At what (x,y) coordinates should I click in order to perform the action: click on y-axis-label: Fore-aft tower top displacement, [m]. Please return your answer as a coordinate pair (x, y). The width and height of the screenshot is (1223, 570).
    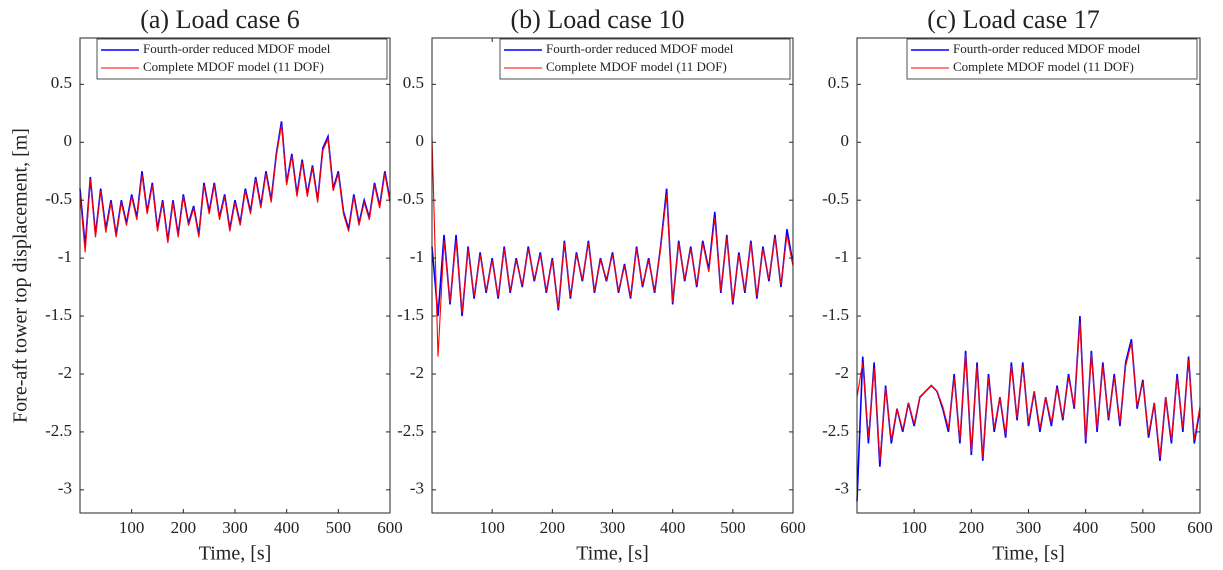
    Looking at the image, I should click on (21, 275).